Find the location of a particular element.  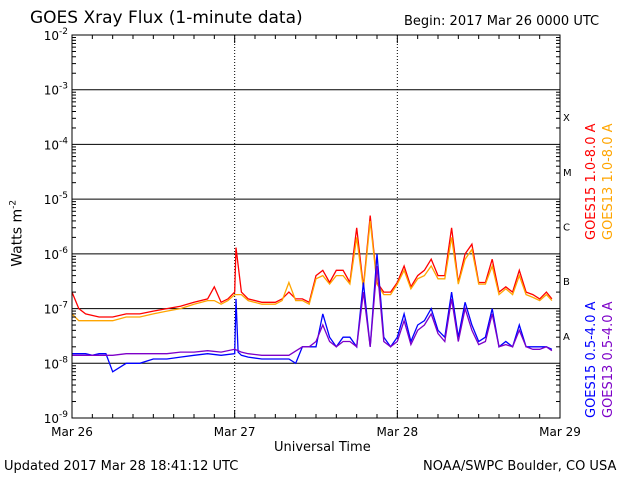

credit-text: NOAA/SWPC Boulder, CO USA is located at coordinates (520, 466).